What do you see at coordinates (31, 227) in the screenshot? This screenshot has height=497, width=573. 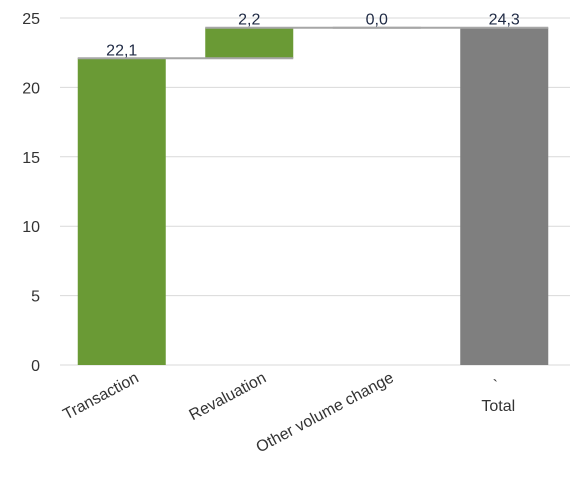 I see `y-tick-label: 10` at bounding box center [31, 227].